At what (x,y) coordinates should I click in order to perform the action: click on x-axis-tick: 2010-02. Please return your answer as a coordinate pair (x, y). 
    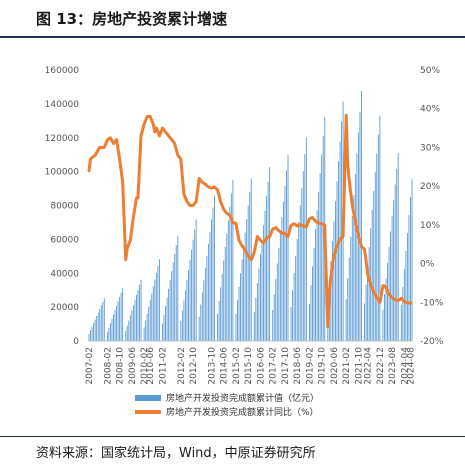
    Looking at the image, I should click on (145, 366).